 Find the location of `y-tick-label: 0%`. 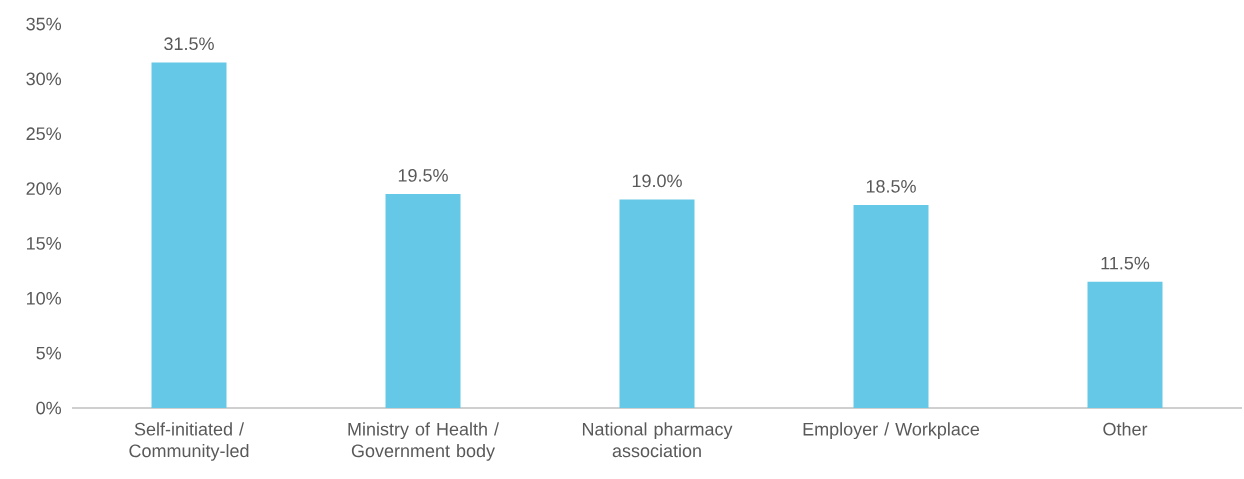

y-tick-label: 0% is located at coordinates (49, 408).